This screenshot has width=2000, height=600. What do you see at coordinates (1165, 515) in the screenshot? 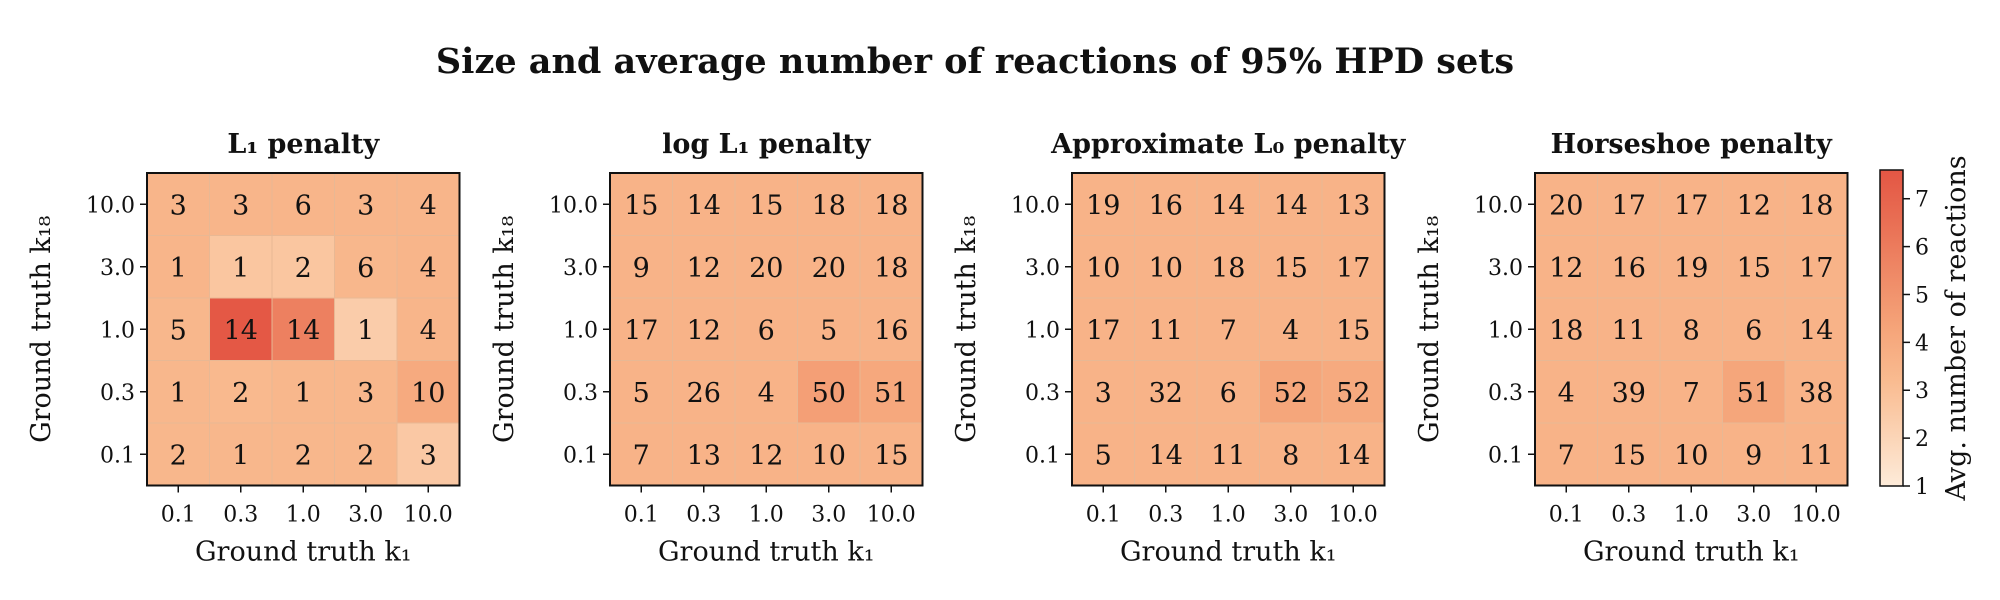
I see `x-tick-label: 0.3` at bounding box center [1165, 515].